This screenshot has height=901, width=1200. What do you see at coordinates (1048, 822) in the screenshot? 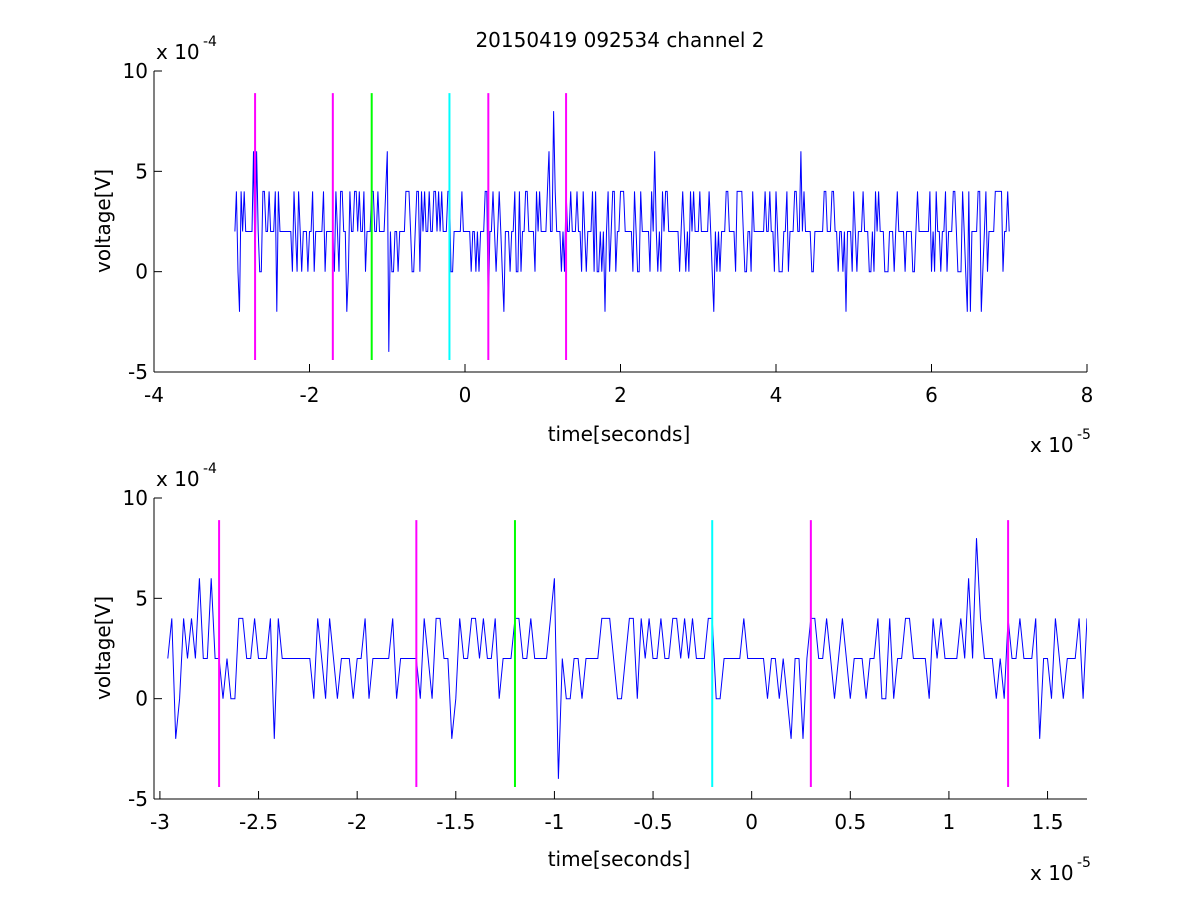
I see `x-tick-label: 1.5` at bounding box center [1048, 822].